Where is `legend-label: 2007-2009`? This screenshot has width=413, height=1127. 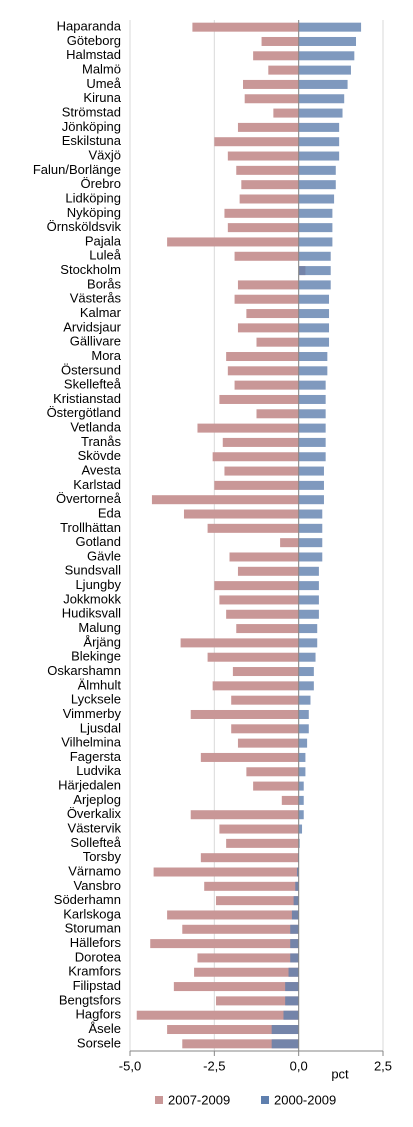 legend-label: 2007-2009 is located at coordinates (199, 1099).